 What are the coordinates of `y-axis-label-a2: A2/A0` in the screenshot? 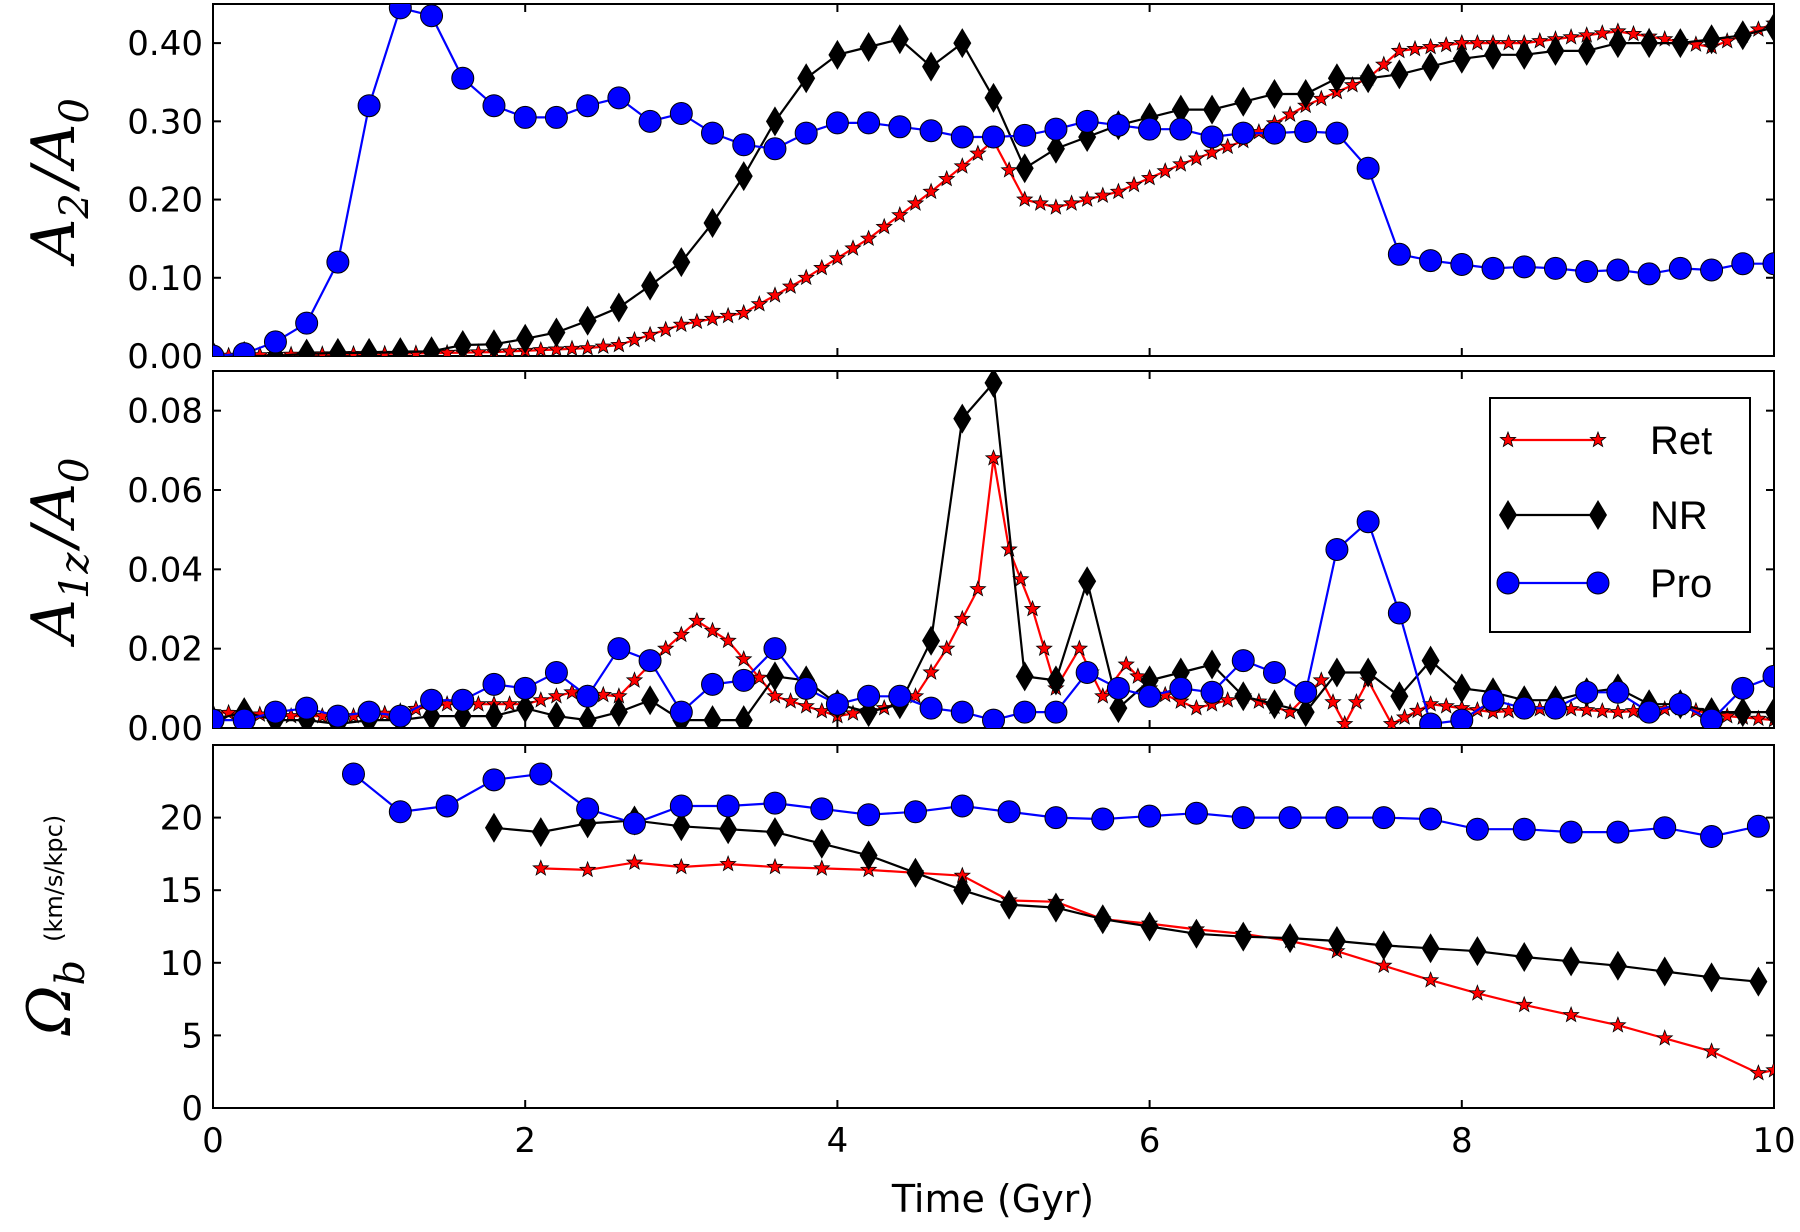 It's located at (58, 182).